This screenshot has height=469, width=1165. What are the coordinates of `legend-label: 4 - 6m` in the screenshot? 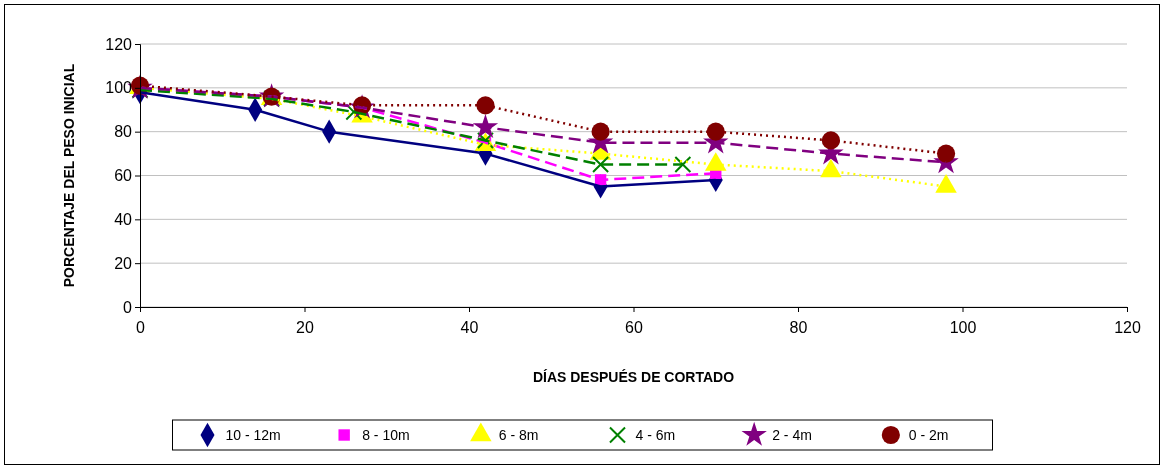 It's located at (655, 435).